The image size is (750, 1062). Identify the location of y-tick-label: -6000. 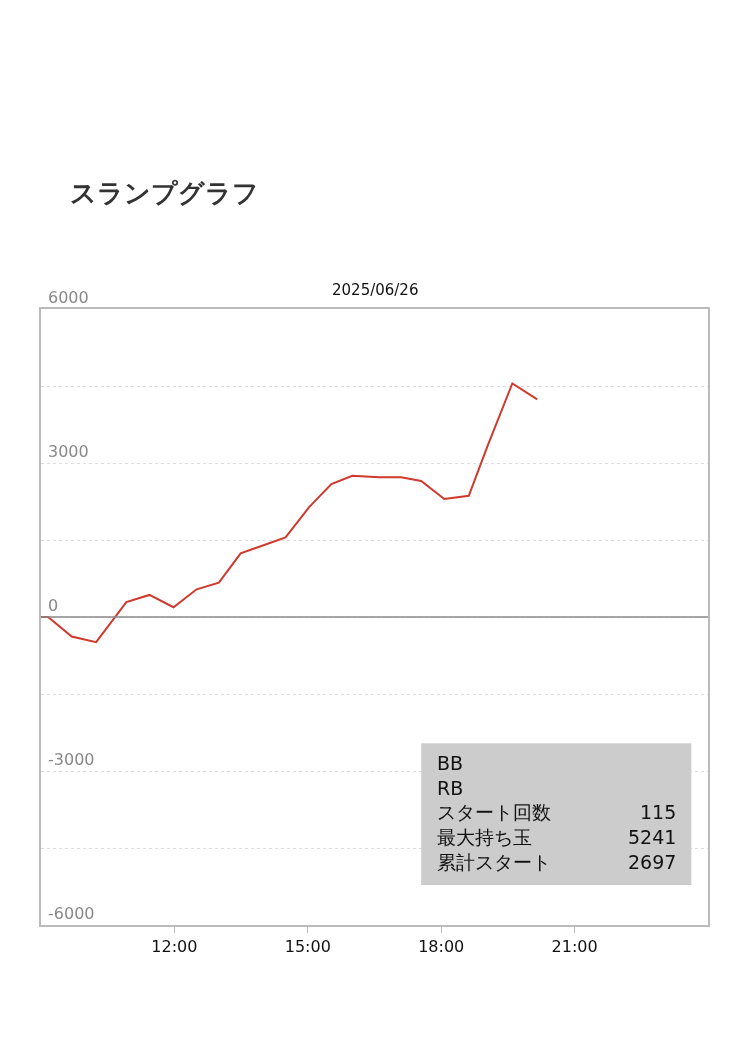
(71, 913).